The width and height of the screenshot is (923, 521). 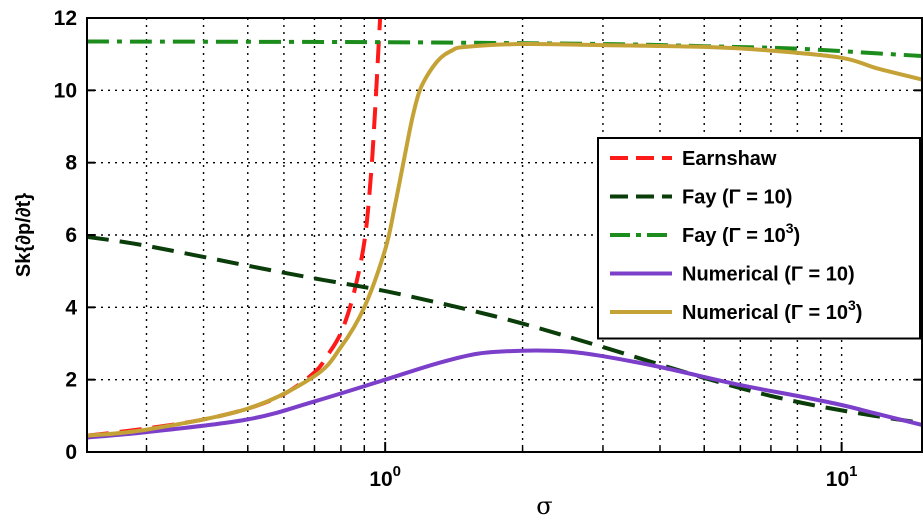 I want to click on legend-box, so click(x=759, y=238).